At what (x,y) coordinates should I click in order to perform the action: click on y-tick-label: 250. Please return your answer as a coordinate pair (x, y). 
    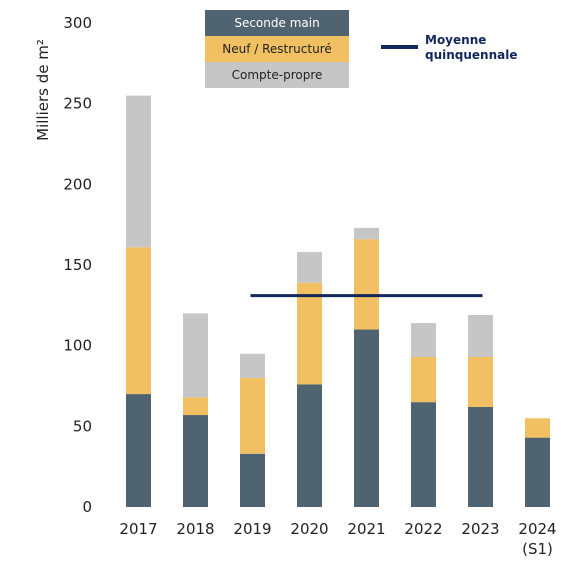
    Looking at the image, I should click on (77, 104).